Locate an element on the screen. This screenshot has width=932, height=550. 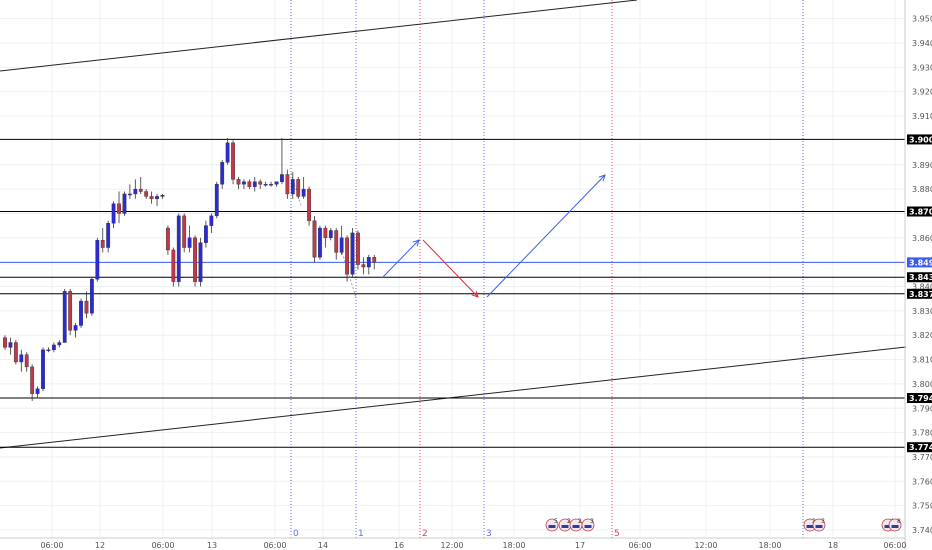
y-tick-label: 3.8400 is located at coordinates (922, 287).